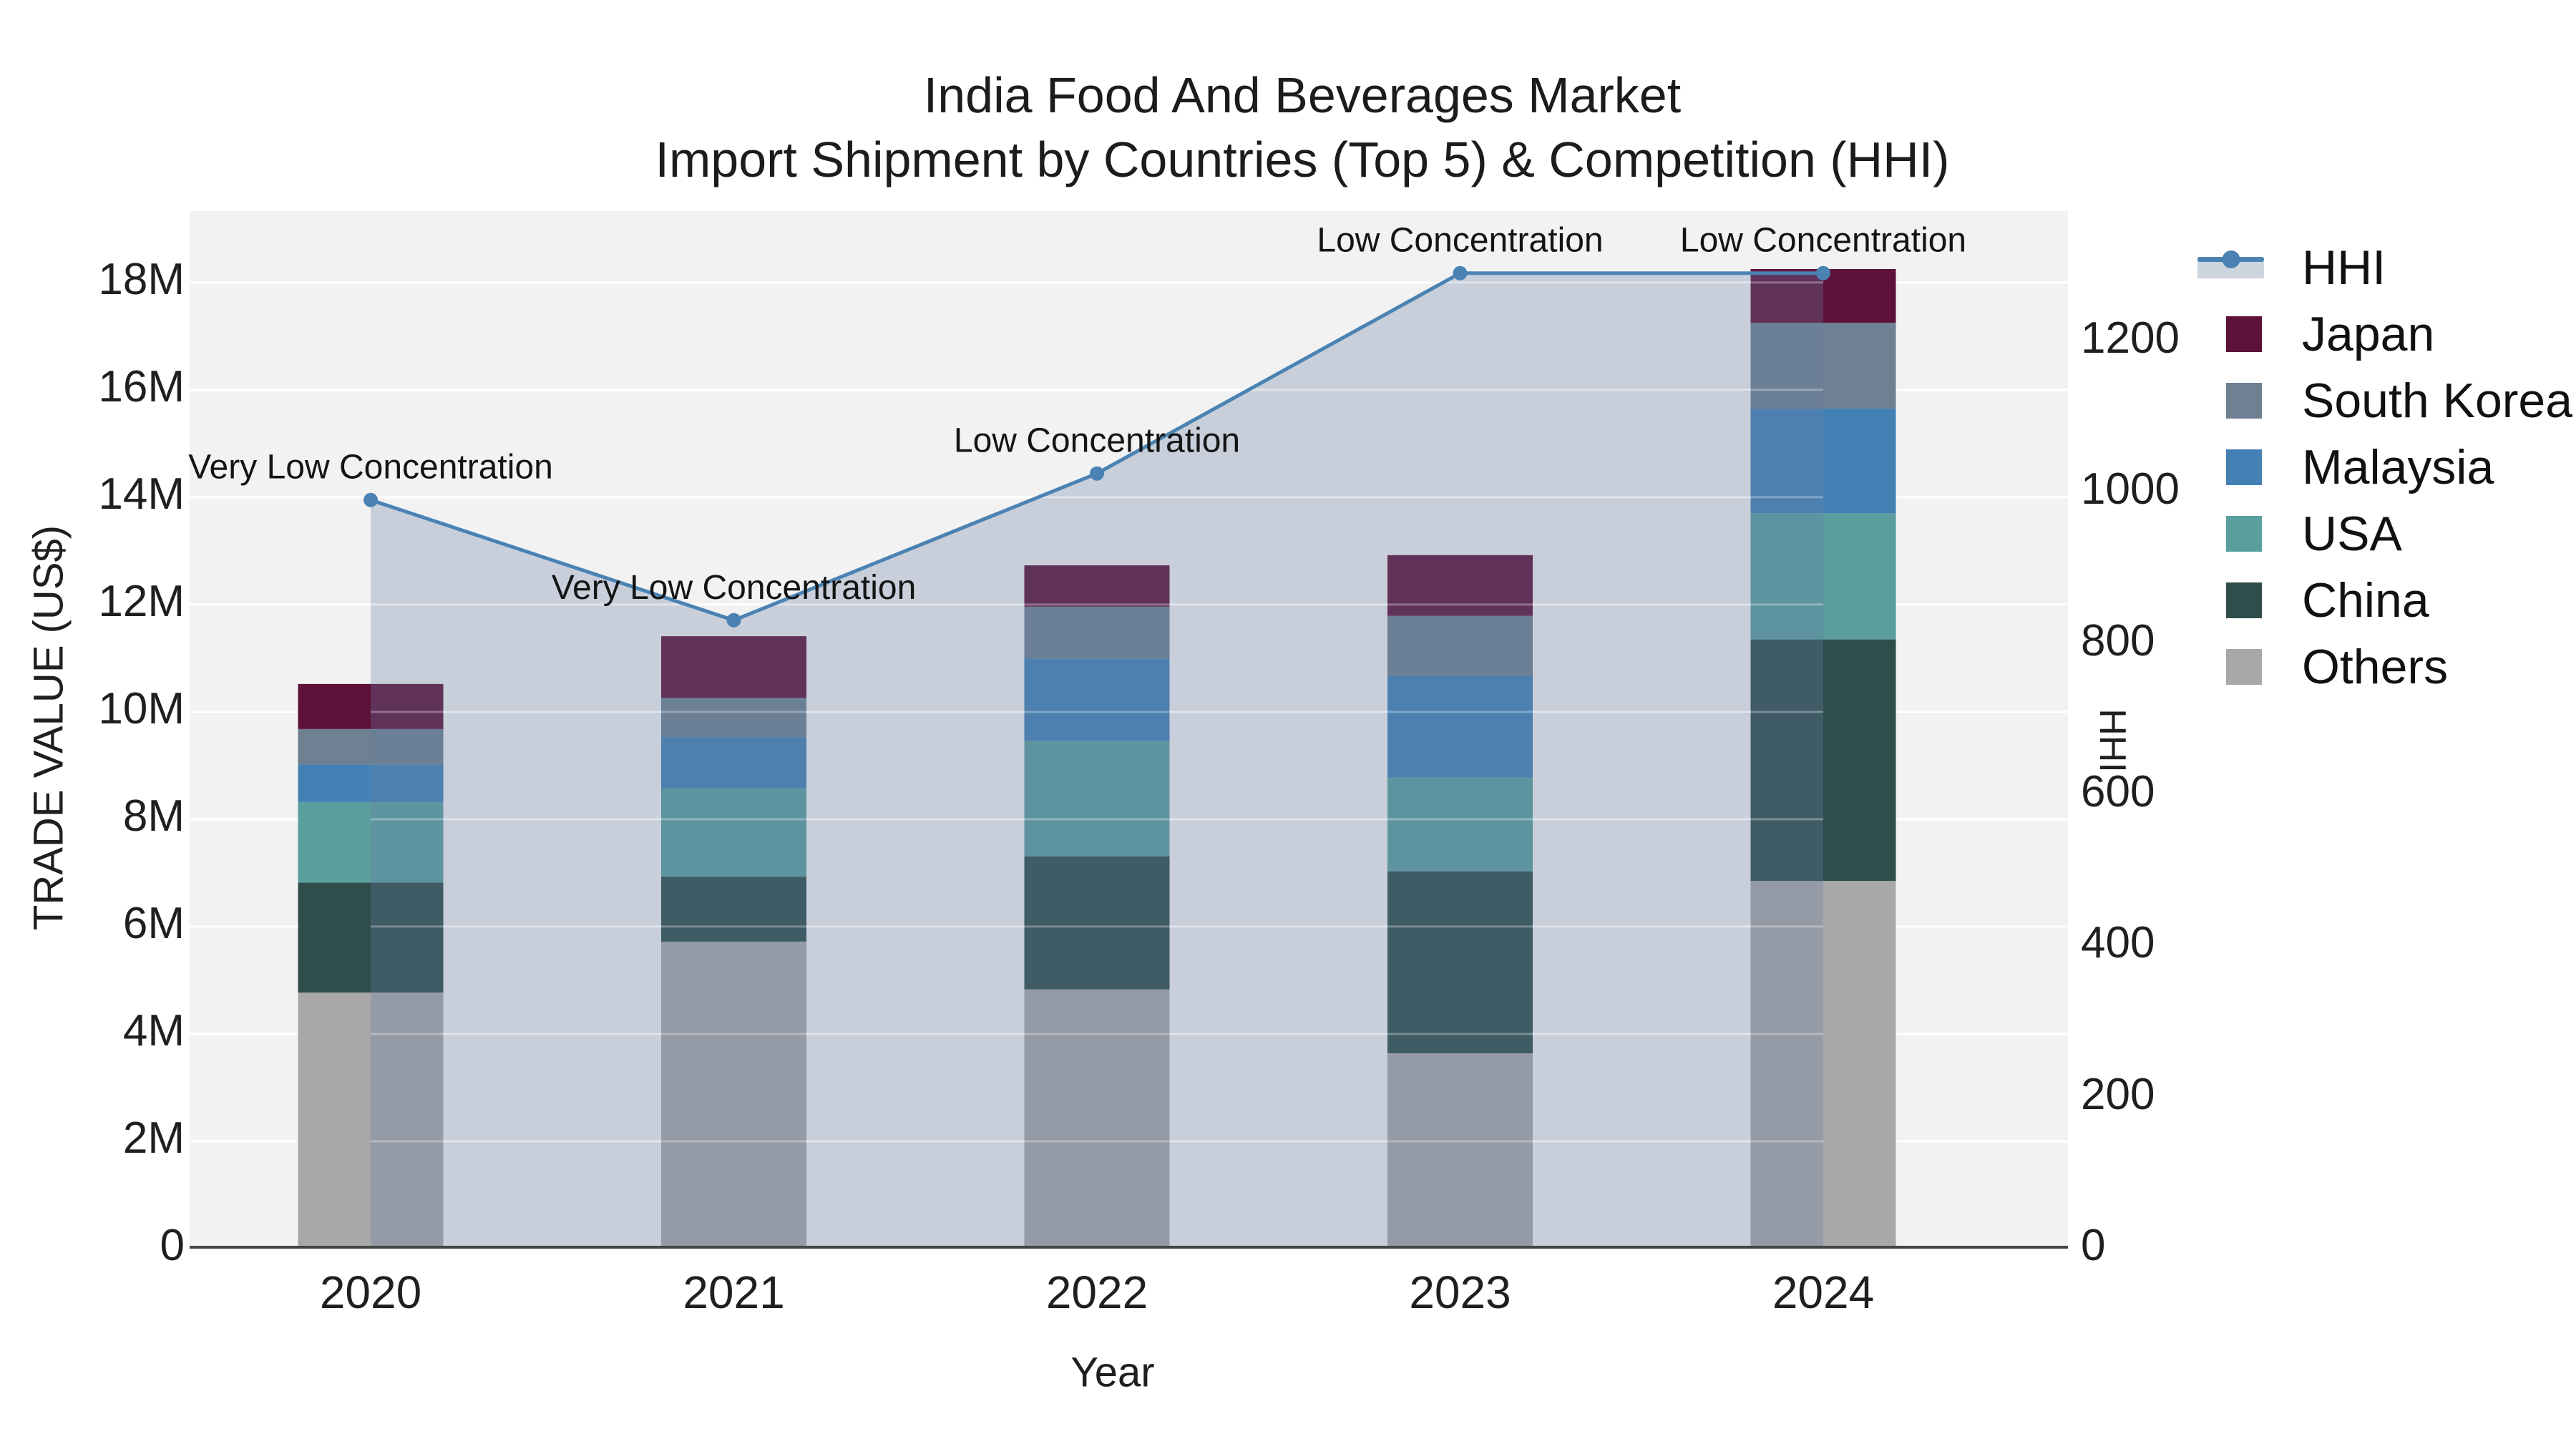  What do you see at coordinates (1460, 645) in the screenshot?
I see `bar-segment-2023-south-korea` at bounding box center [1460, 645].